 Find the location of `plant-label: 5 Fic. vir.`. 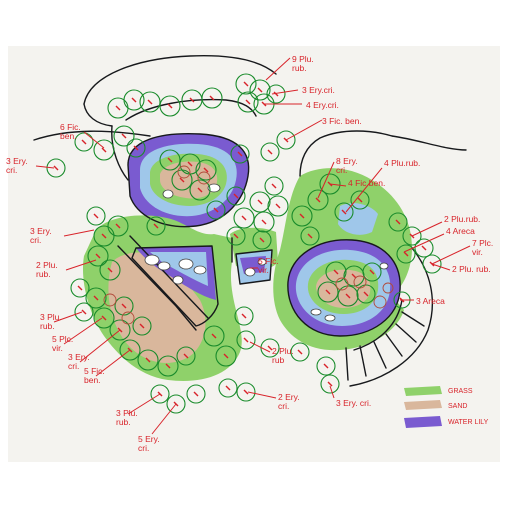

plant-label: 5 Fic. vir. is located at coordinates (268, 265).